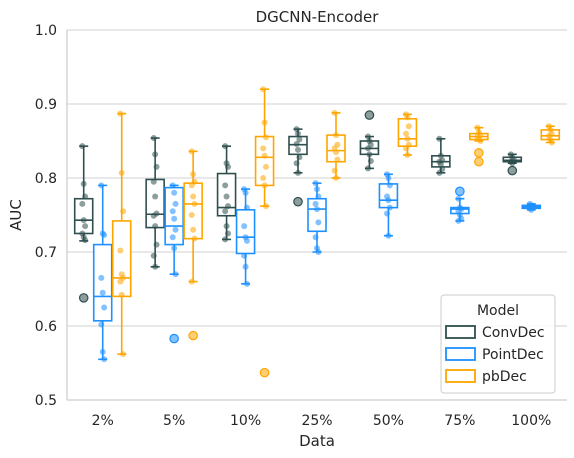  Describe the element at coordinates (513, 355) in the screenshot. I see `legend-label: PointDec` at that location.